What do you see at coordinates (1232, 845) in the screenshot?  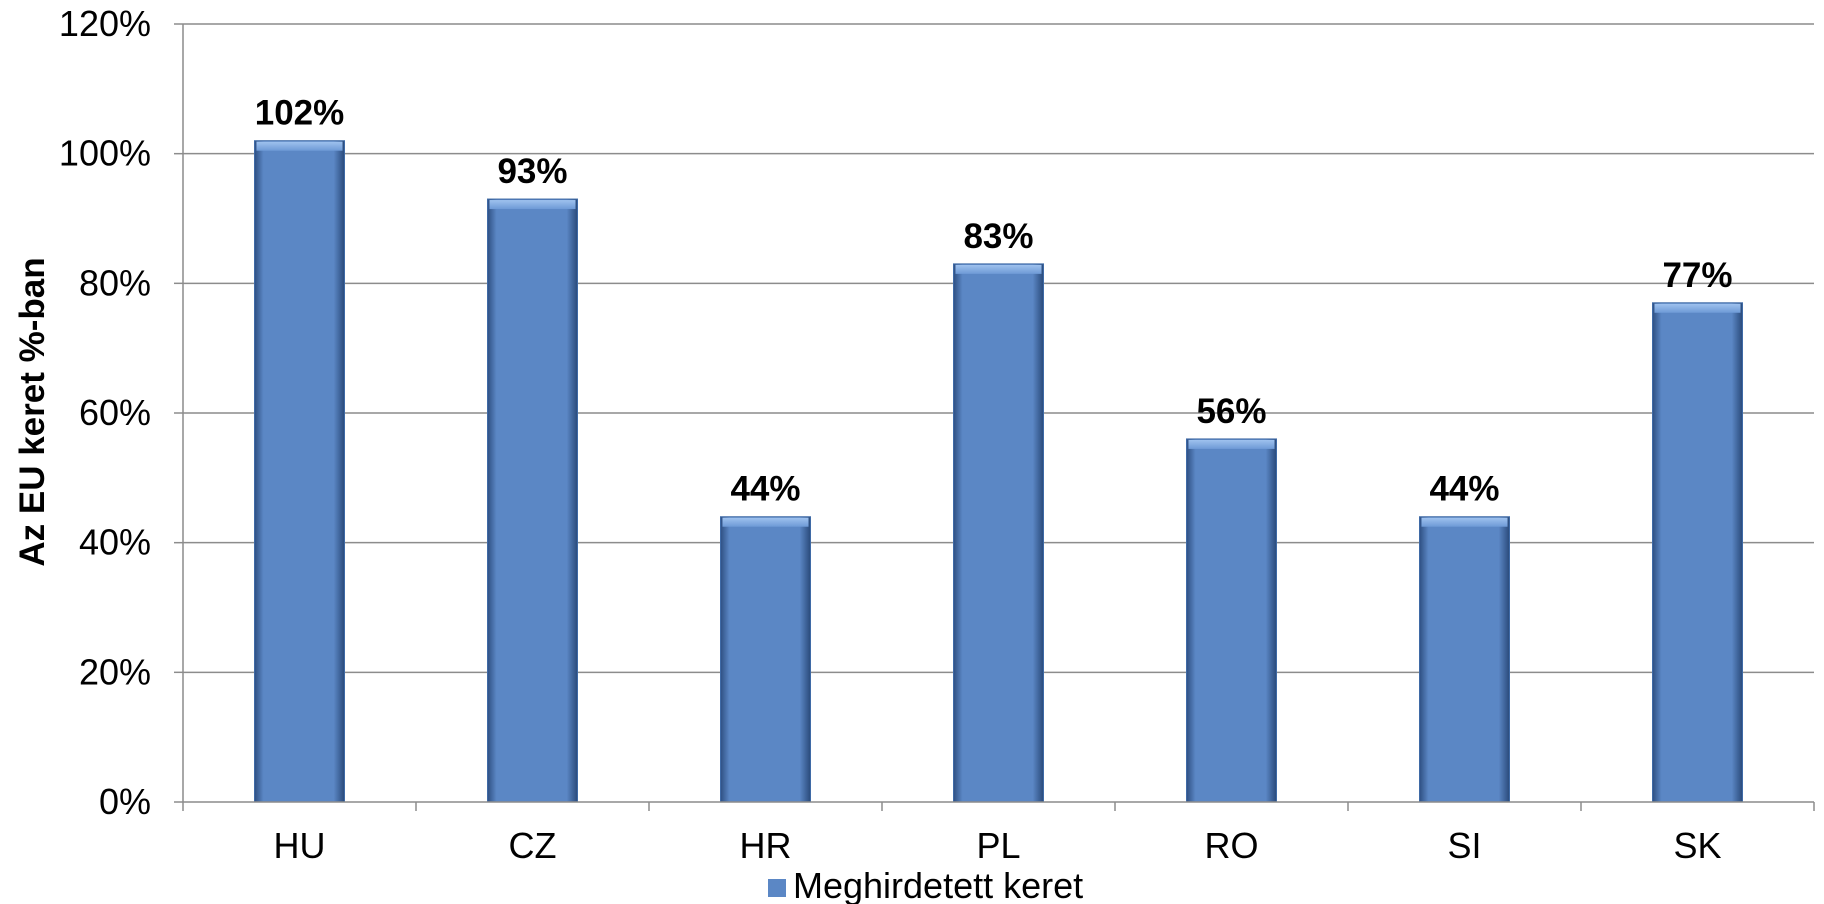 I see `x-tick-label: RO` at bounding box center [1232, 845].